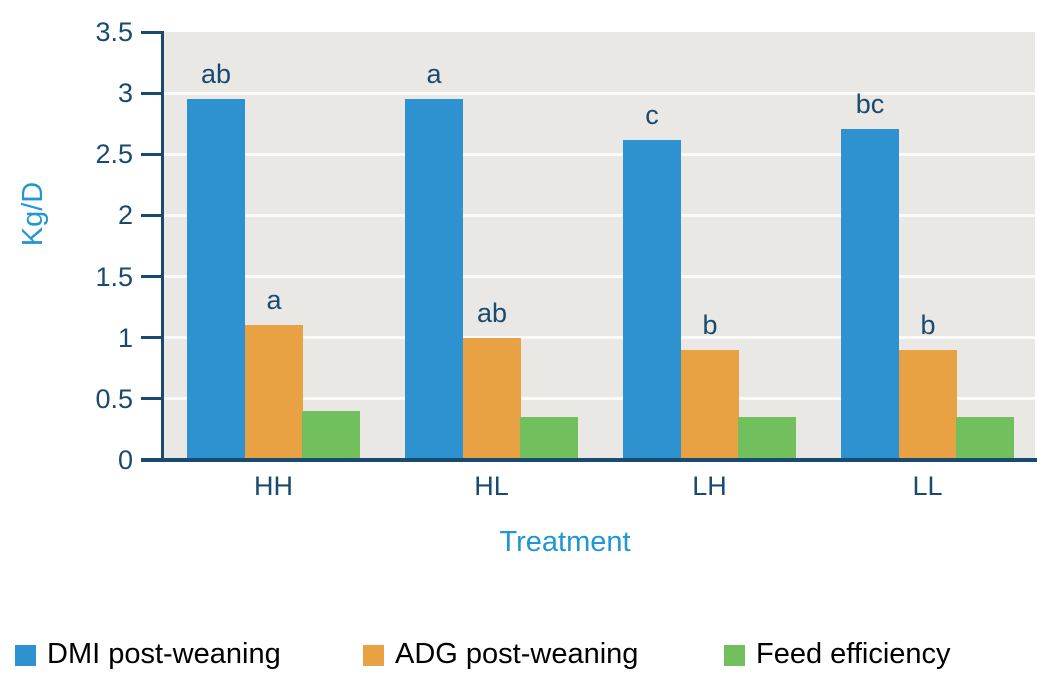 Image resolution: width=1050 pixels, height=700 pixels. Describe the element at coordinates (589, 460) in the screenshot. I see `x-axis-line` at that location.